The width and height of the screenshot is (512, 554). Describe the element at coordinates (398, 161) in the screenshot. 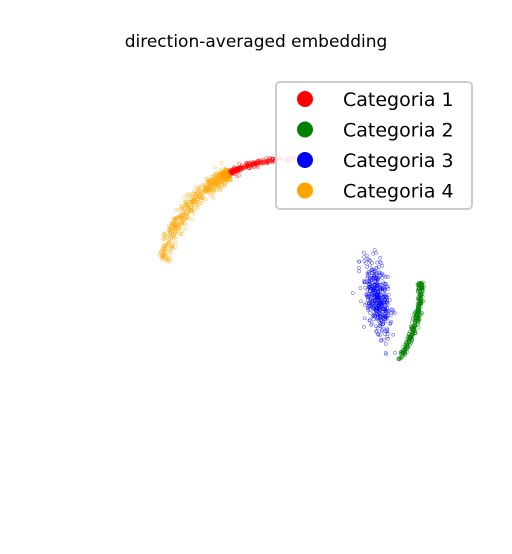

I see `legend-label-3: Categoria 3` at that location.